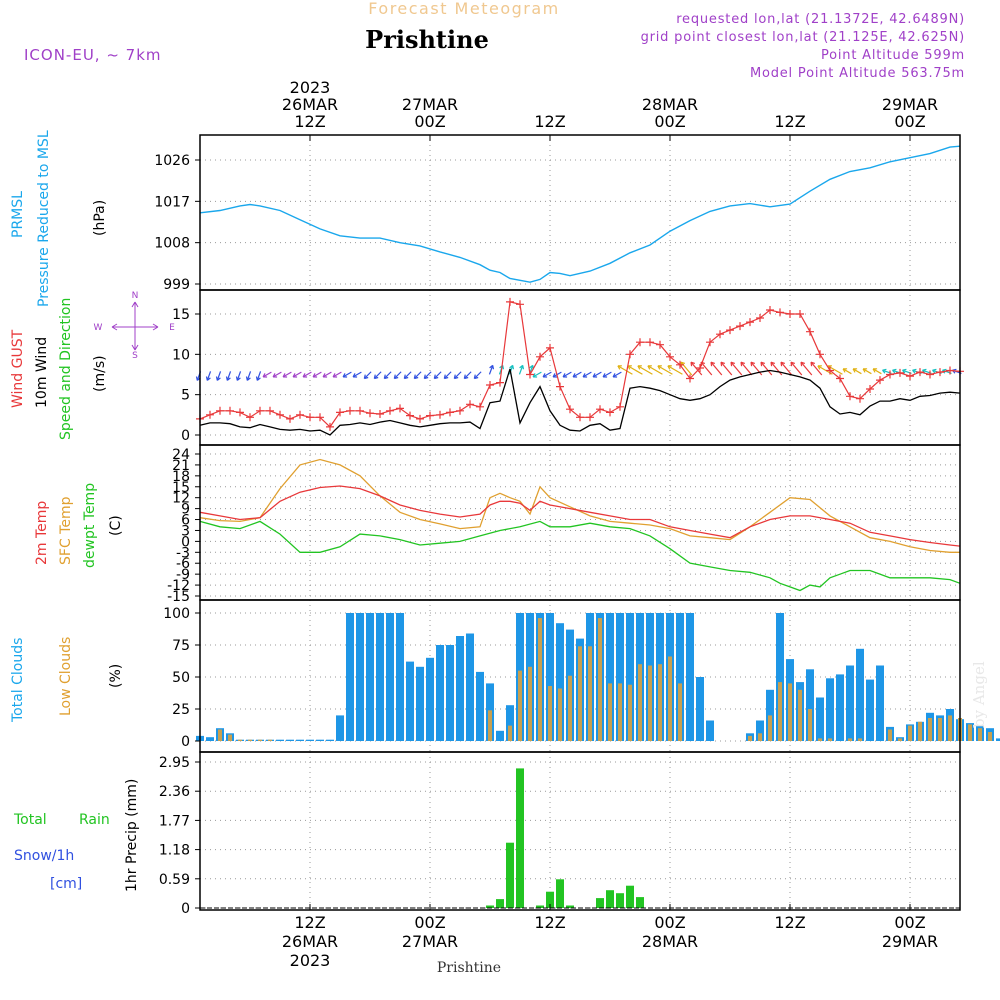 The height and width of the screenshot is (1000, 1000). I want to click on wind-10m-label: 10m Wind, so click(42, 372).